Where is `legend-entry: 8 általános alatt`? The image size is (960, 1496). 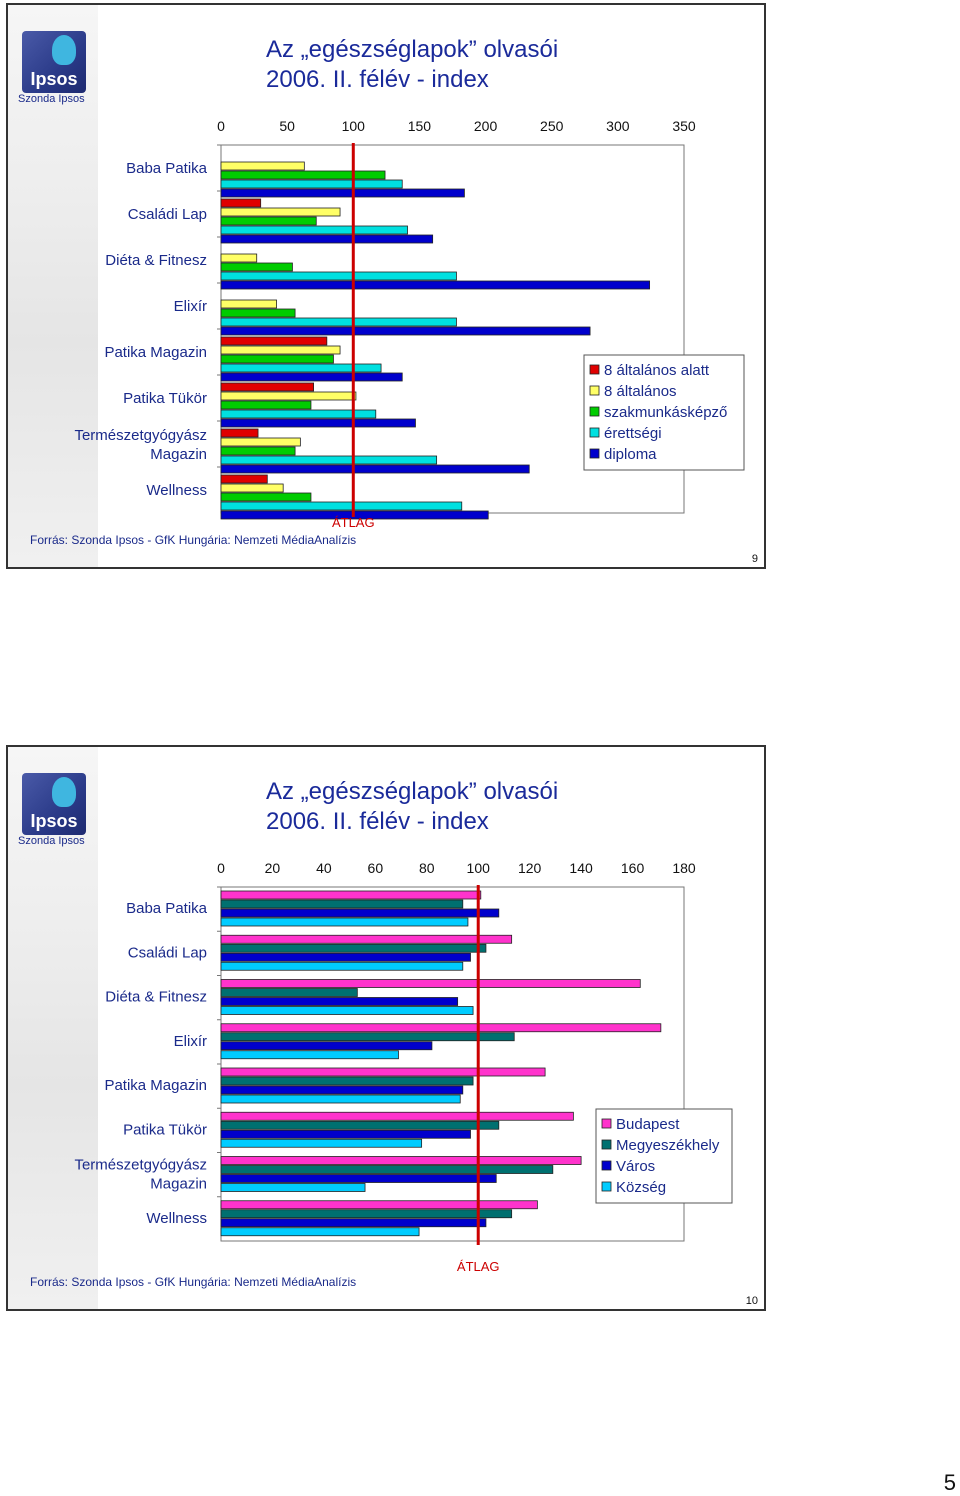
legend-entry: 8 általános alatt is located at coordinates (657, 370).